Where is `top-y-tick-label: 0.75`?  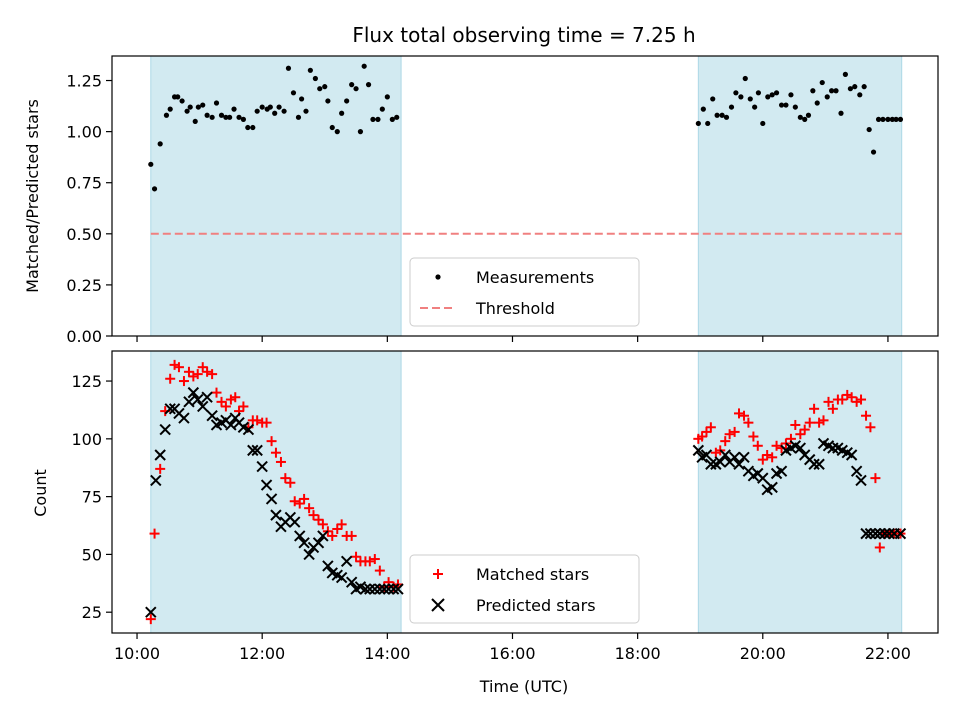
top-y-tick-label: 0.75 is located at coordinates (84, 183).